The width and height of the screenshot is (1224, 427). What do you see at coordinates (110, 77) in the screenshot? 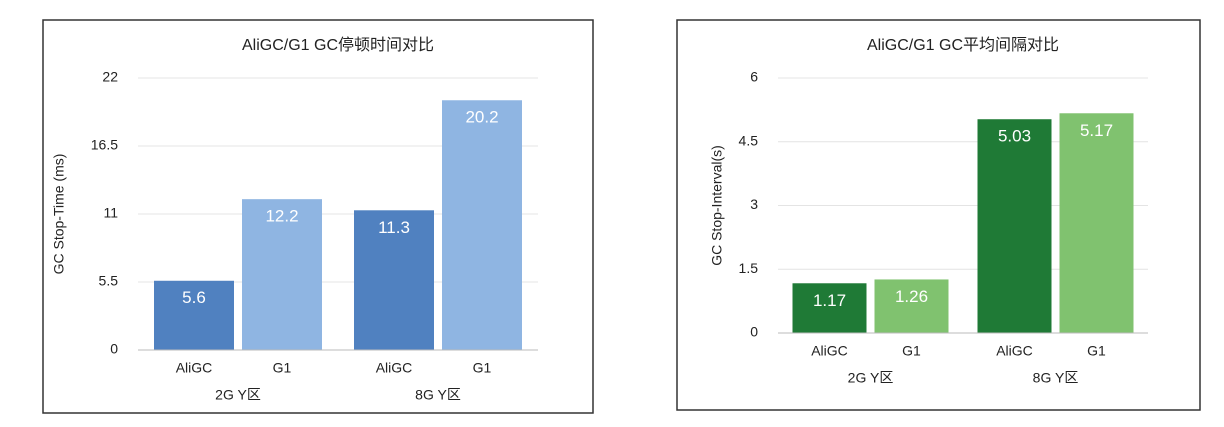
I see `y-tick-label: 22` at bounding box center [110, 77].